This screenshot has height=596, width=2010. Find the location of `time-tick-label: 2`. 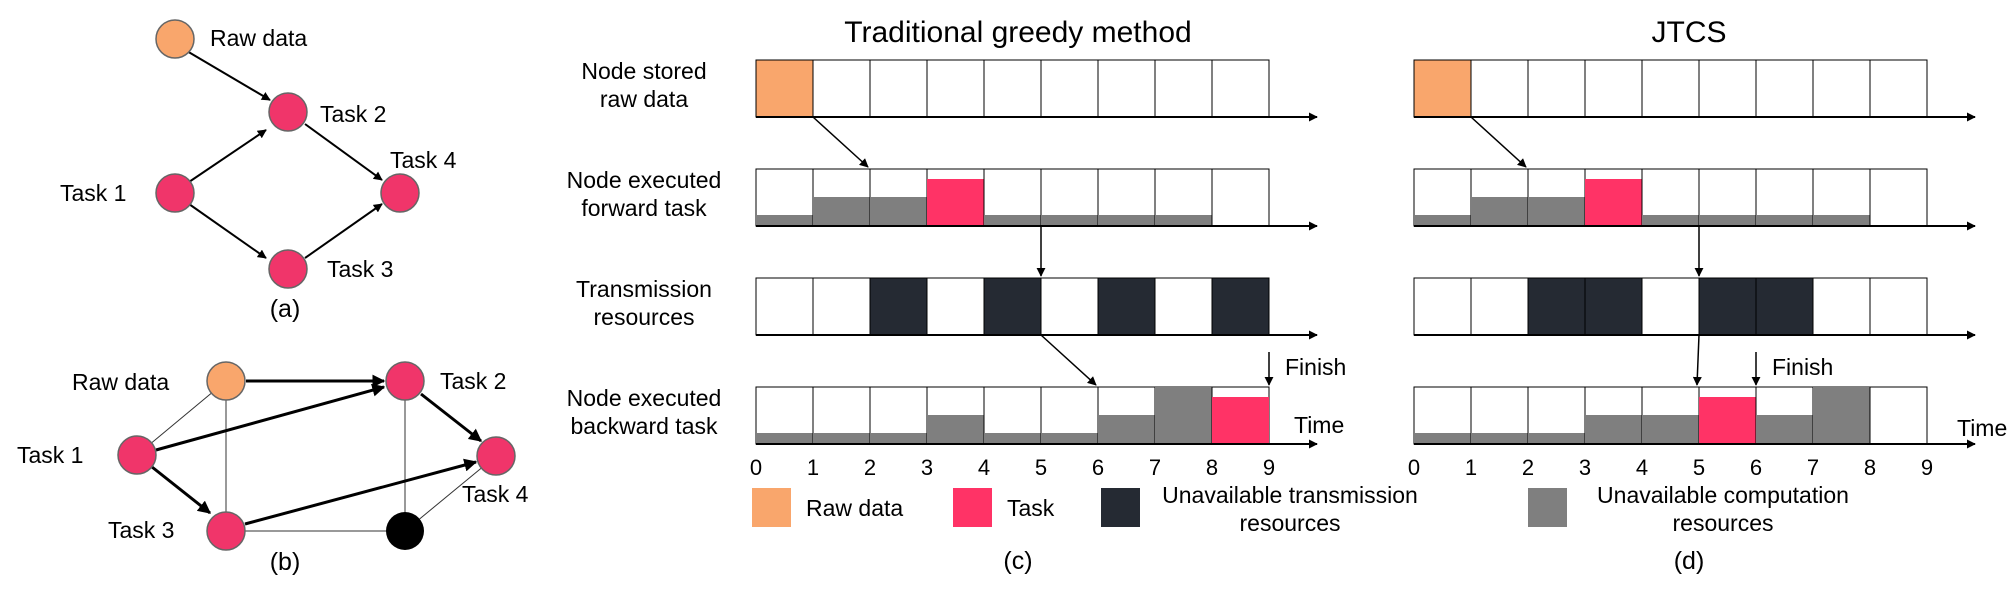

time-tick-label: 2 is located at coordinates (1528, 467).